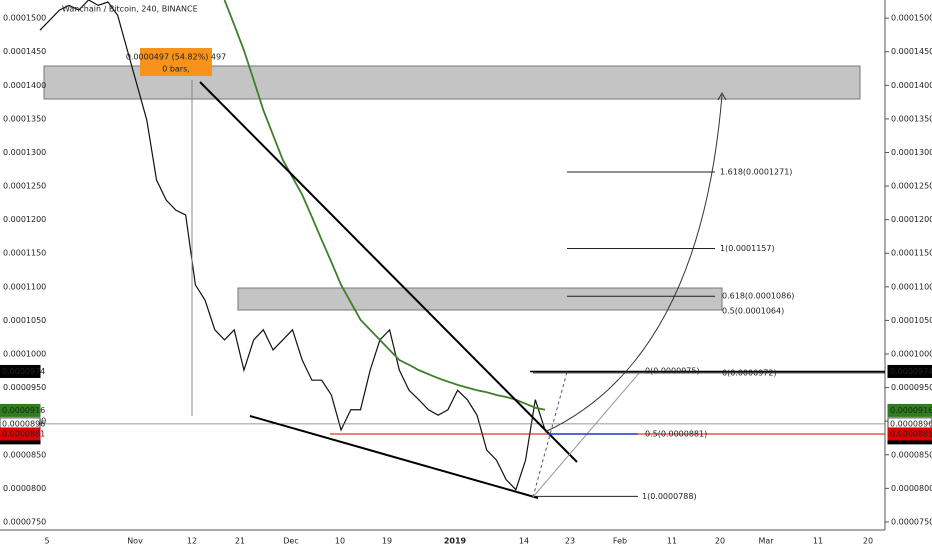 The width and height of the screenshot is (932, 550). I want to click on x-tick-label: 2019, so click(455, 541).